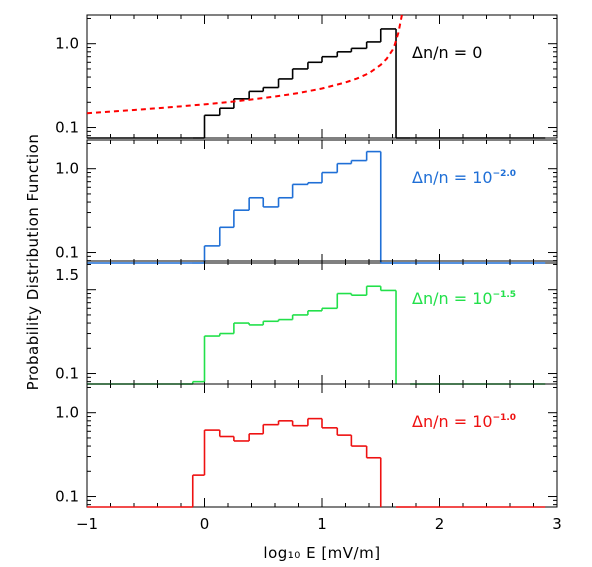 Image resolution: width=592 pixels, height=567 pixels. What do you see at coordinates (504, 295) in the screenshot?
I see `panel-label-exponent: −1.5` at bounding box center [504, 295].